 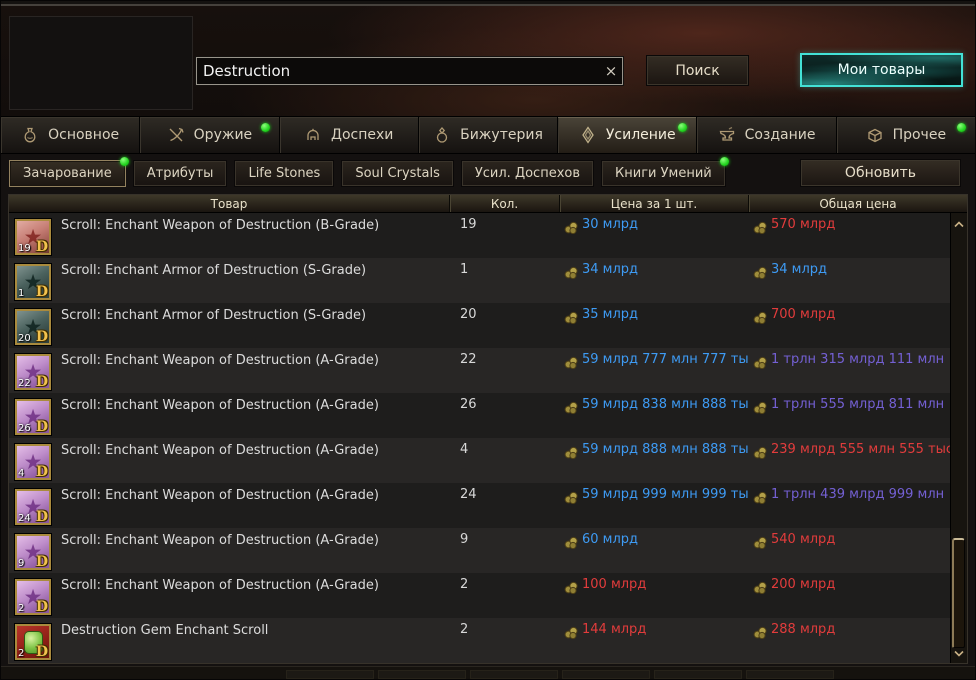 I want to click on helmet-icon, so click(x=313, y=135).